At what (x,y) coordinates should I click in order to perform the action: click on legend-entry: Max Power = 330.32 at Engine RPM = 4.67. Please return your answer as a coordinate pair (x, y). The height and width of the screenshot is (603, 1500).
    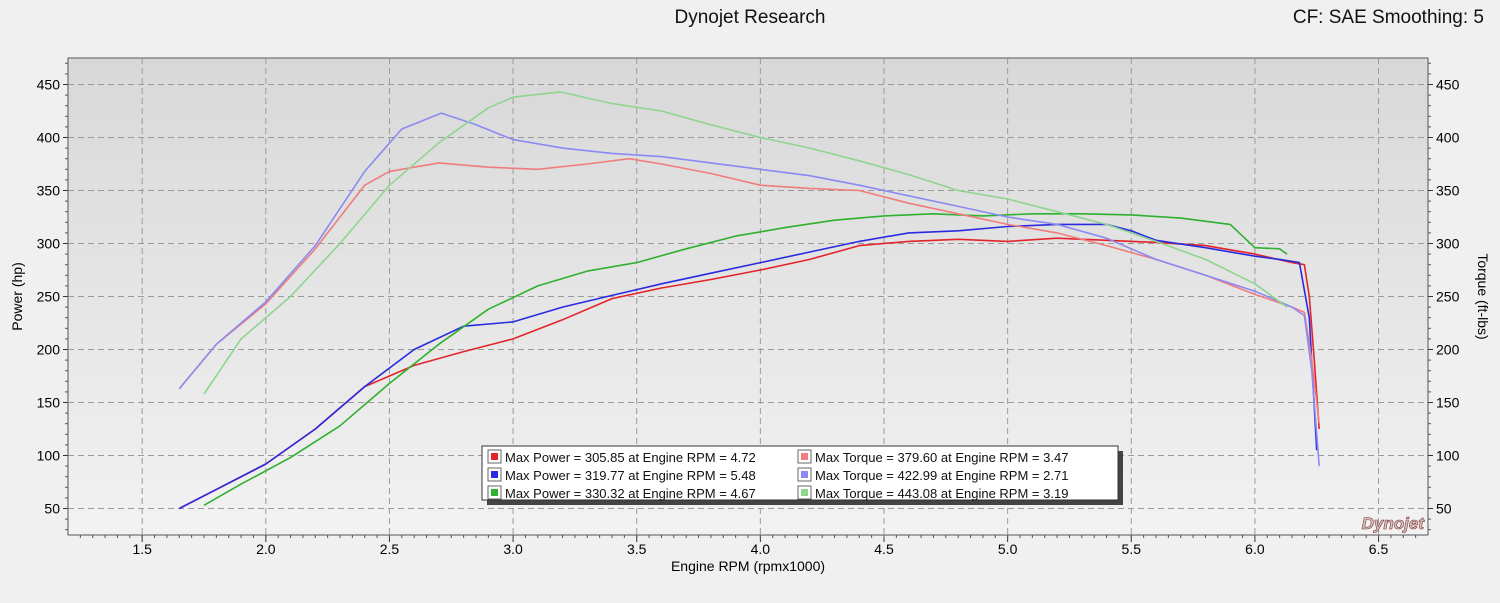
    Looking at the image, I should click on (630, 493).